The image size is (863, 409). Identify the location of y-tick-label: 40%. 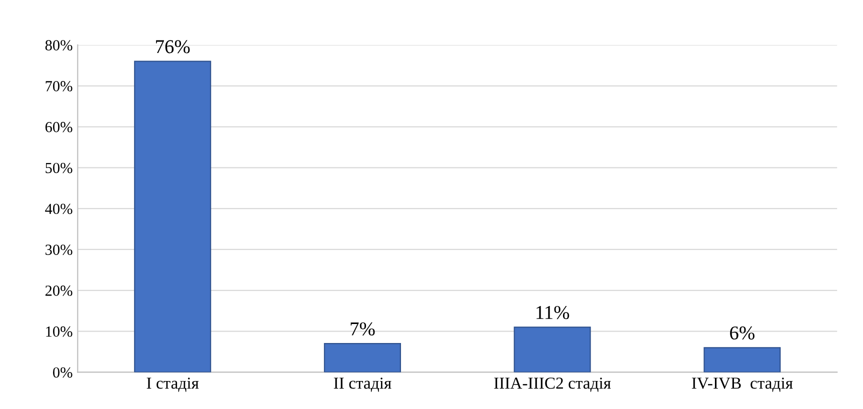
(58, 209).